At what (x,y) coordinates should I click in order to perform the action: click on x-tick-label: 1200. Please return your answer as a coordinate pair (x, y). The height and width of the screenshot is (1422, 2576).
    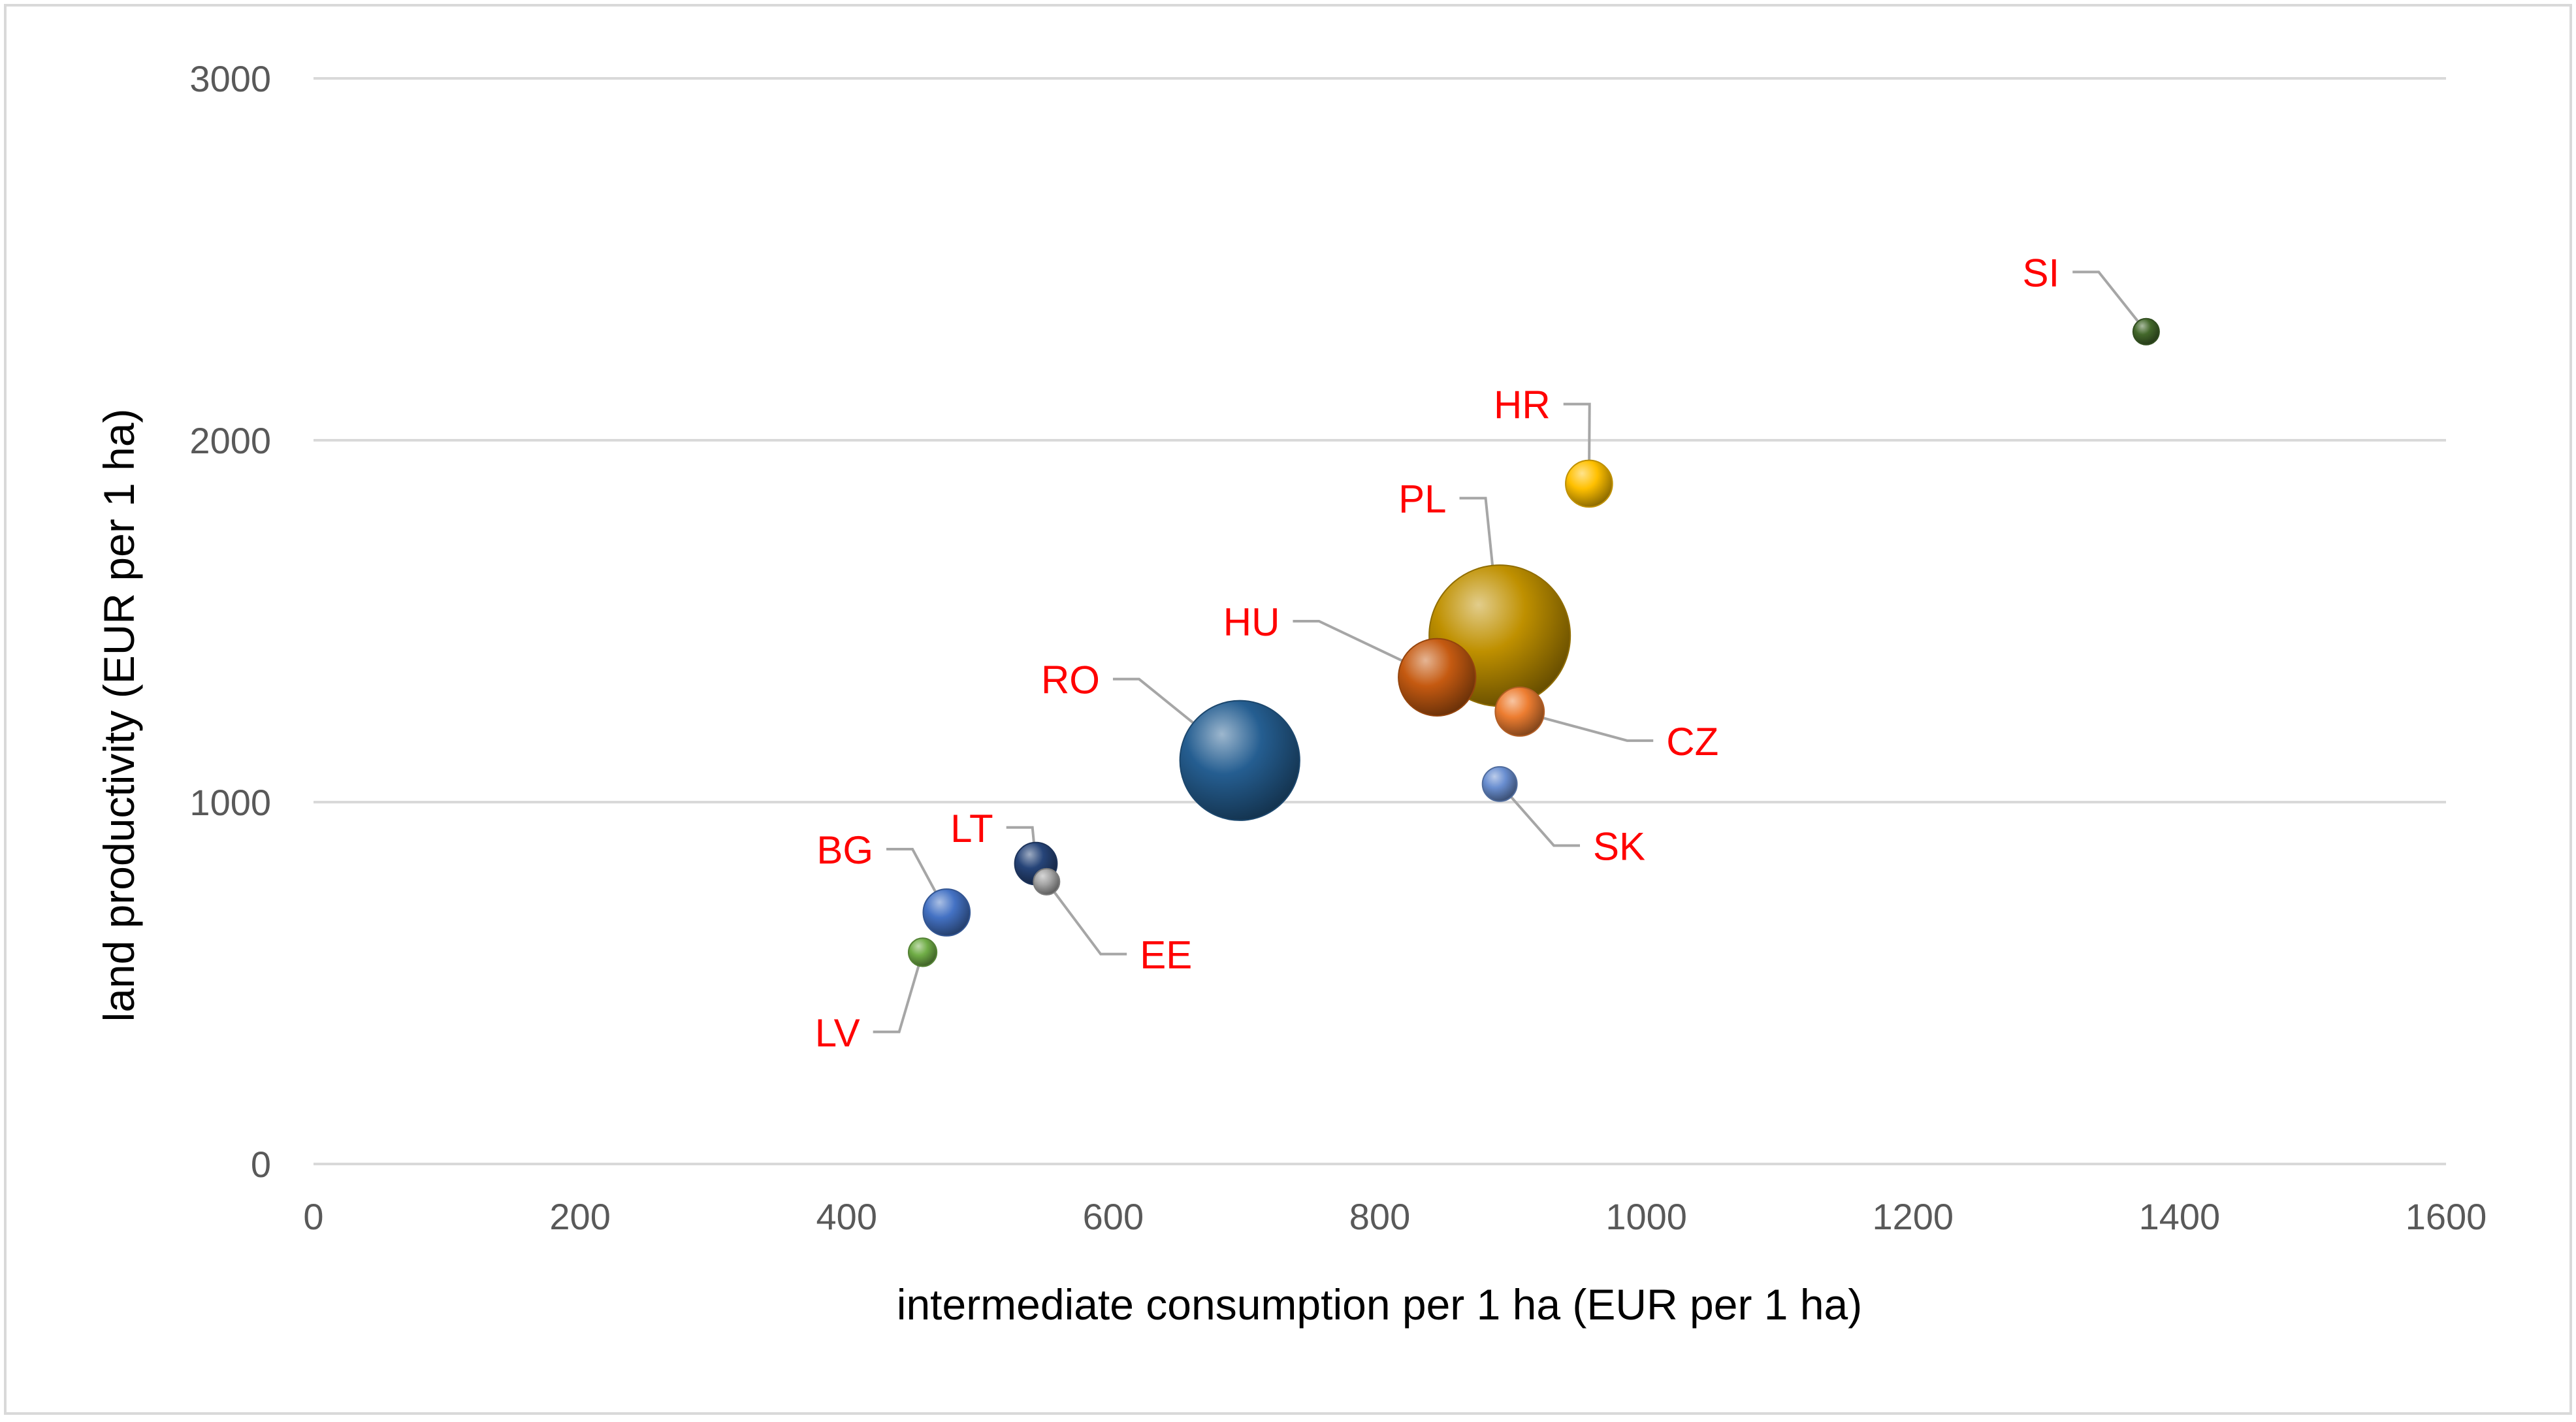
    Looking at the image, I should click on (1913, 1216).